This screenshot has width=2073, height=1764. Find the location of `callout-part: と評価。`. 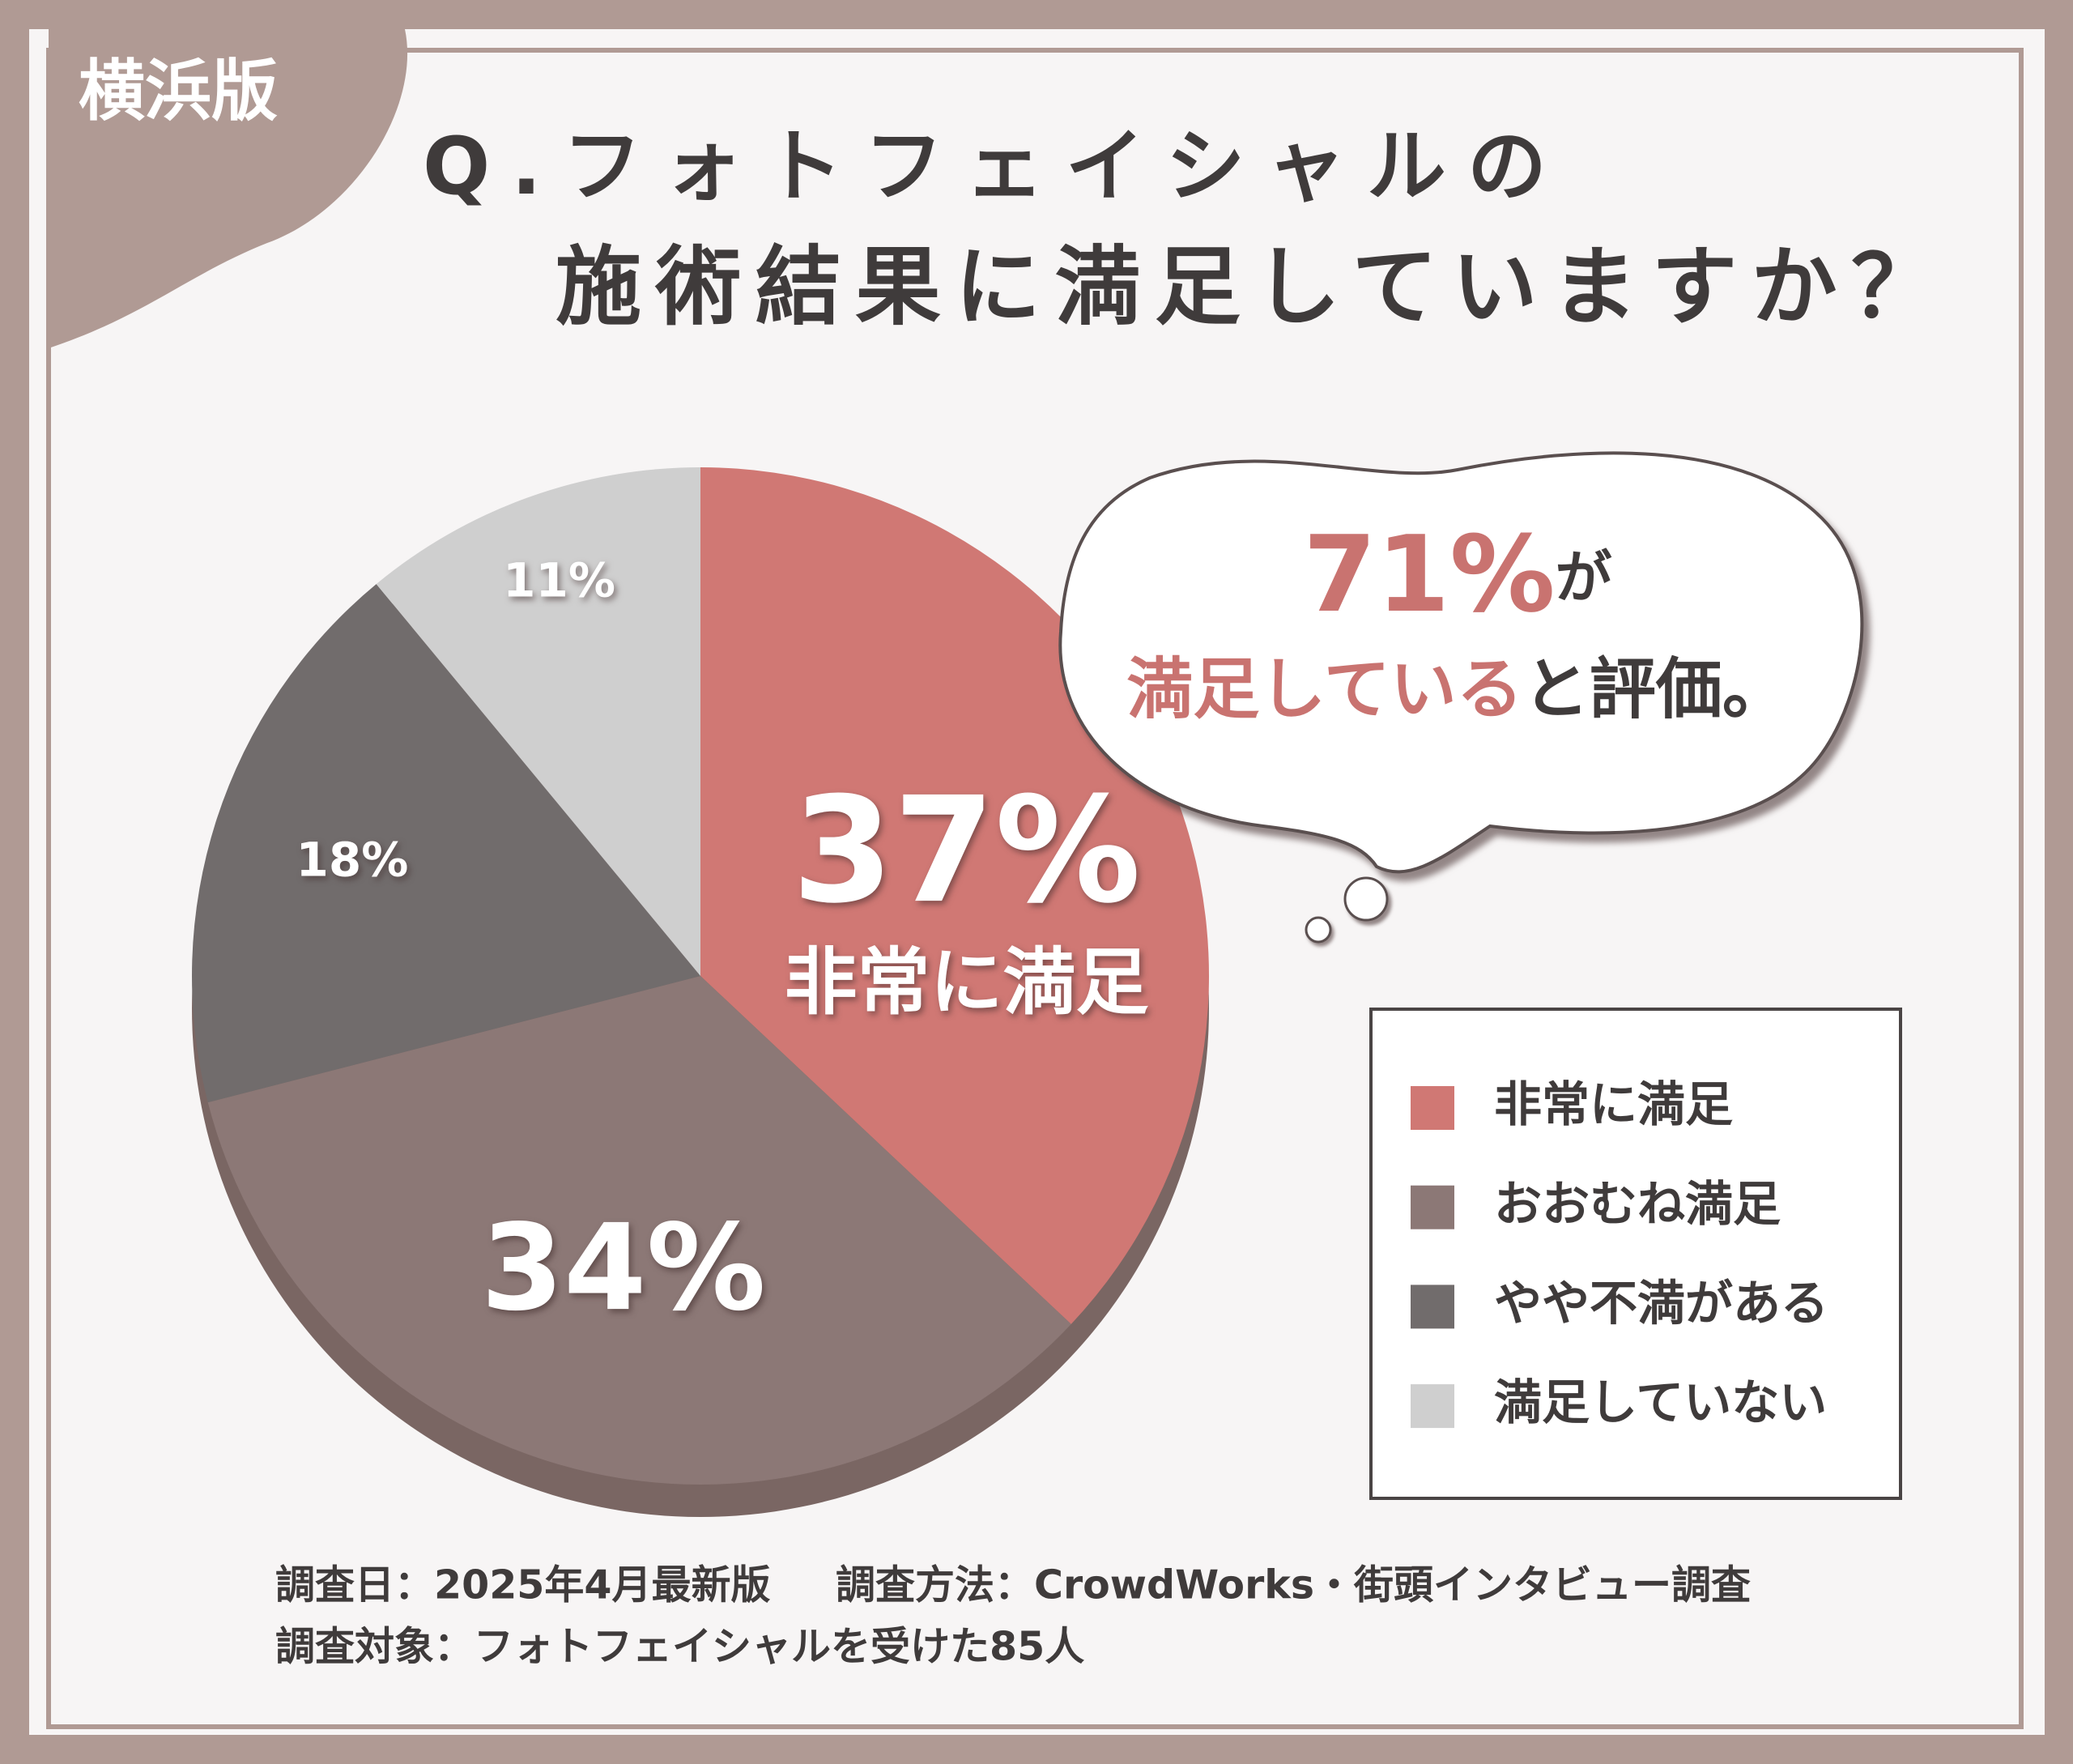

callout-part: と評価。 is located at coordinates (1656, 689).